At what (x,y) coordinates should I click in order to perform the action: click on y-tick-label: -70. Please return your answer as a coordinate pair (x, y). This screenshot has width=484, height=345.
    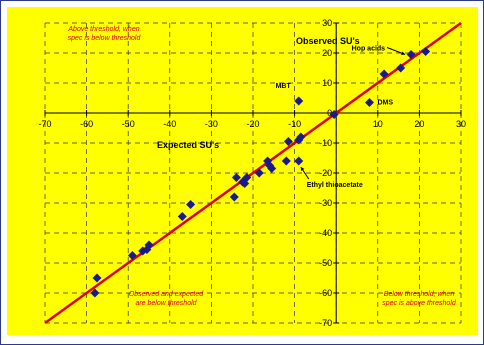
    Looking at the image, I should click on (325, 323).